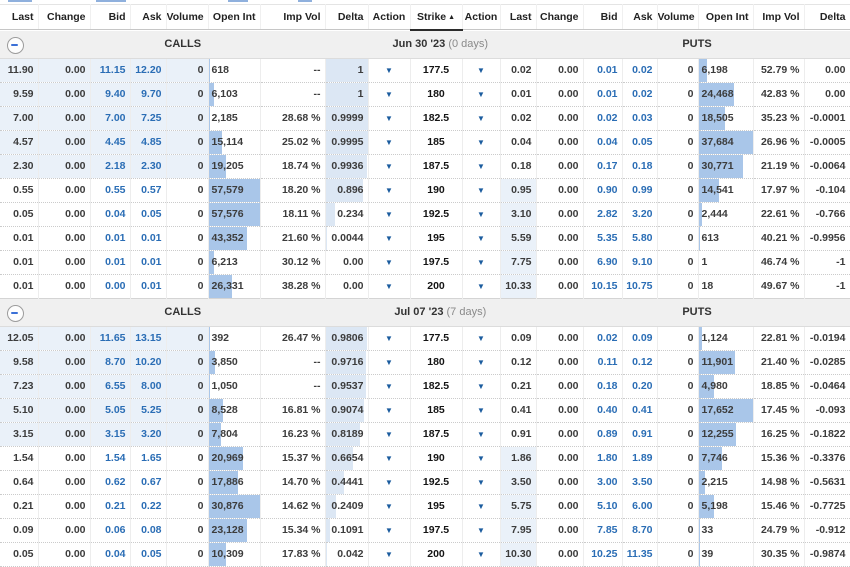  Describe the element at coordinates (148, 118) in the screenshot. I see `call-ask-cell: 7.25` at that location.